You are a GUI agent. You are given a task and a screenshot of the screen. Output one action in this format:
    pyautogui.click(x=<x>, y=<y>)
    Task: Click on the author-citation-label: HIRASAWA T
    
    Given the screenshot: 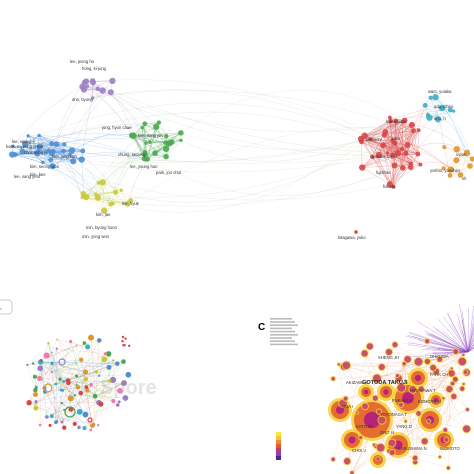 What is the action you would take?
    pyautogui.click(x=423, y=390)
    